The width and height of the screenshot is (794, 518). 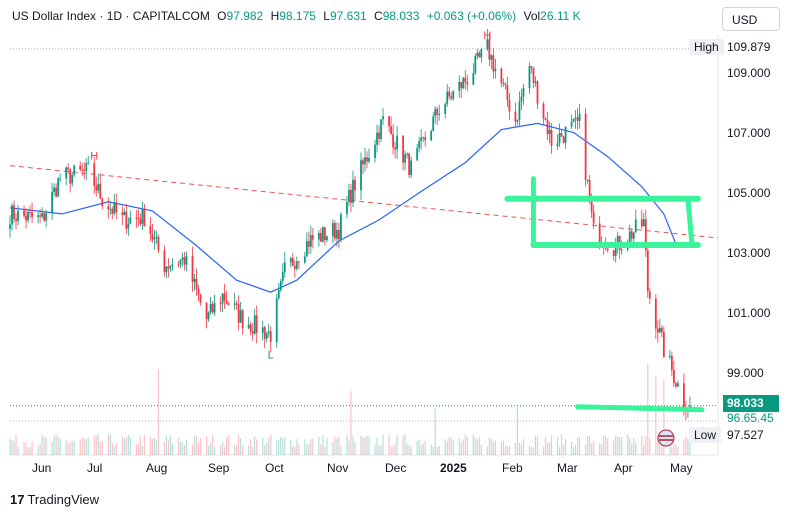 What do you see at coordinates (54, 499) in the screenshot?
I see `tradingview-logo: 17 TradingView` at bounding box center [54, 499].